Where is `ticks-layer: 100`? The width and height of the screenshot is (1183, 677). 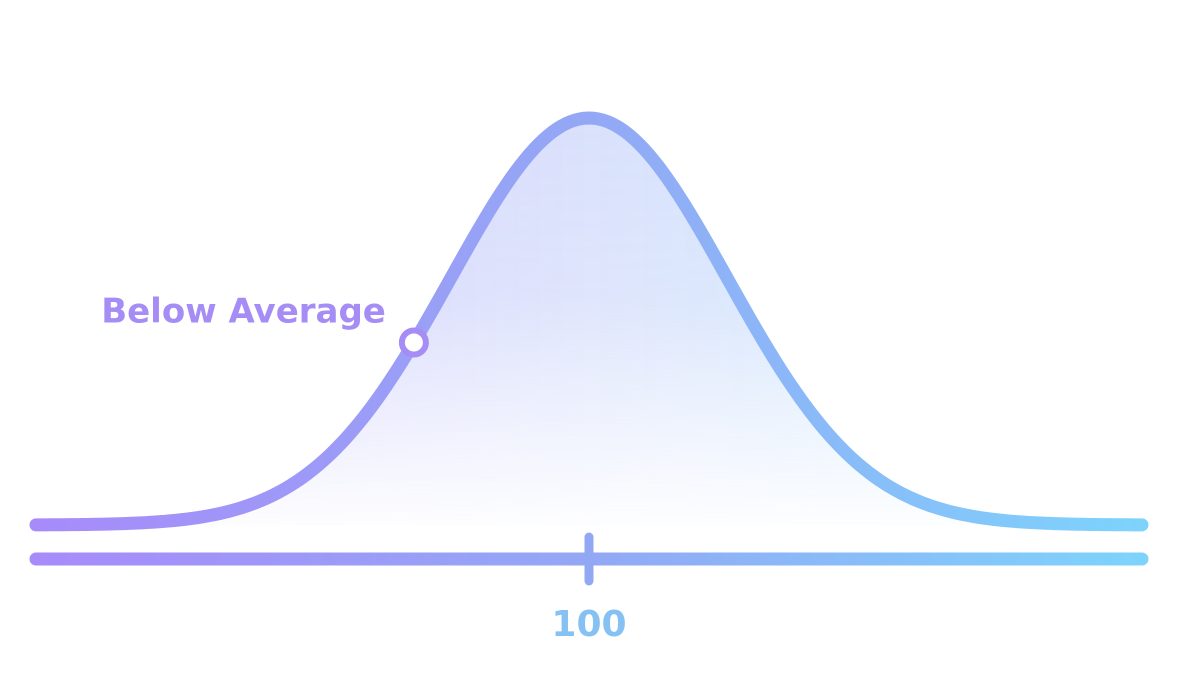
ticks-layer: 100 is located at coordinates (589, 588).